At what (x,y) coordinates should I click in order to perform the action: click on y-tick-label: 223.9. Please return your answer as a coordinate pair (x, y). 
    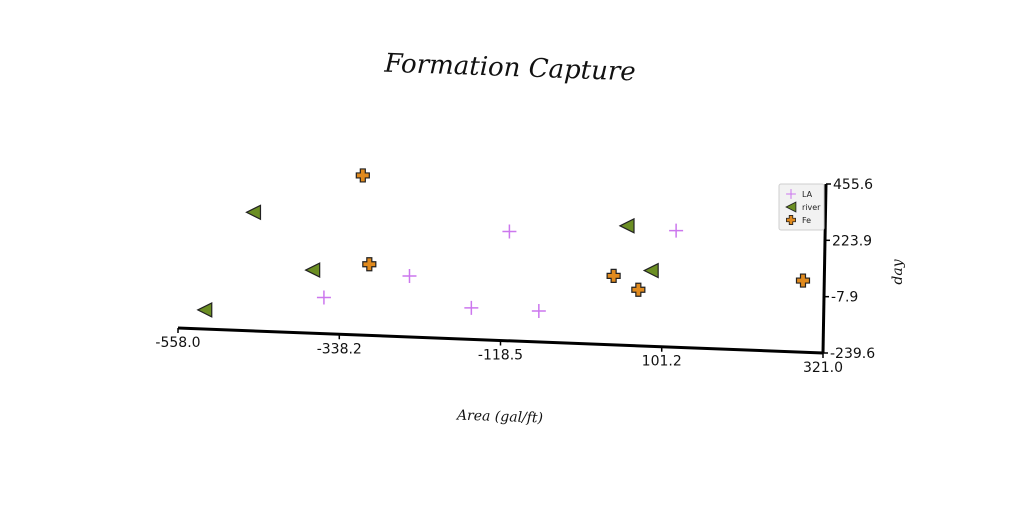
    Looking at the image, I should click on (852, 241).